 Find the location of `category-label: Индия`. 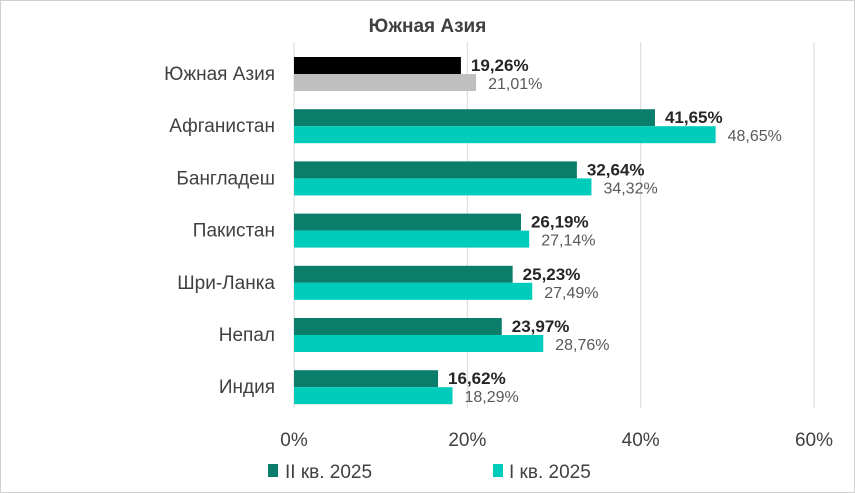

category-label: Индия is located at coordinates (247, 387).